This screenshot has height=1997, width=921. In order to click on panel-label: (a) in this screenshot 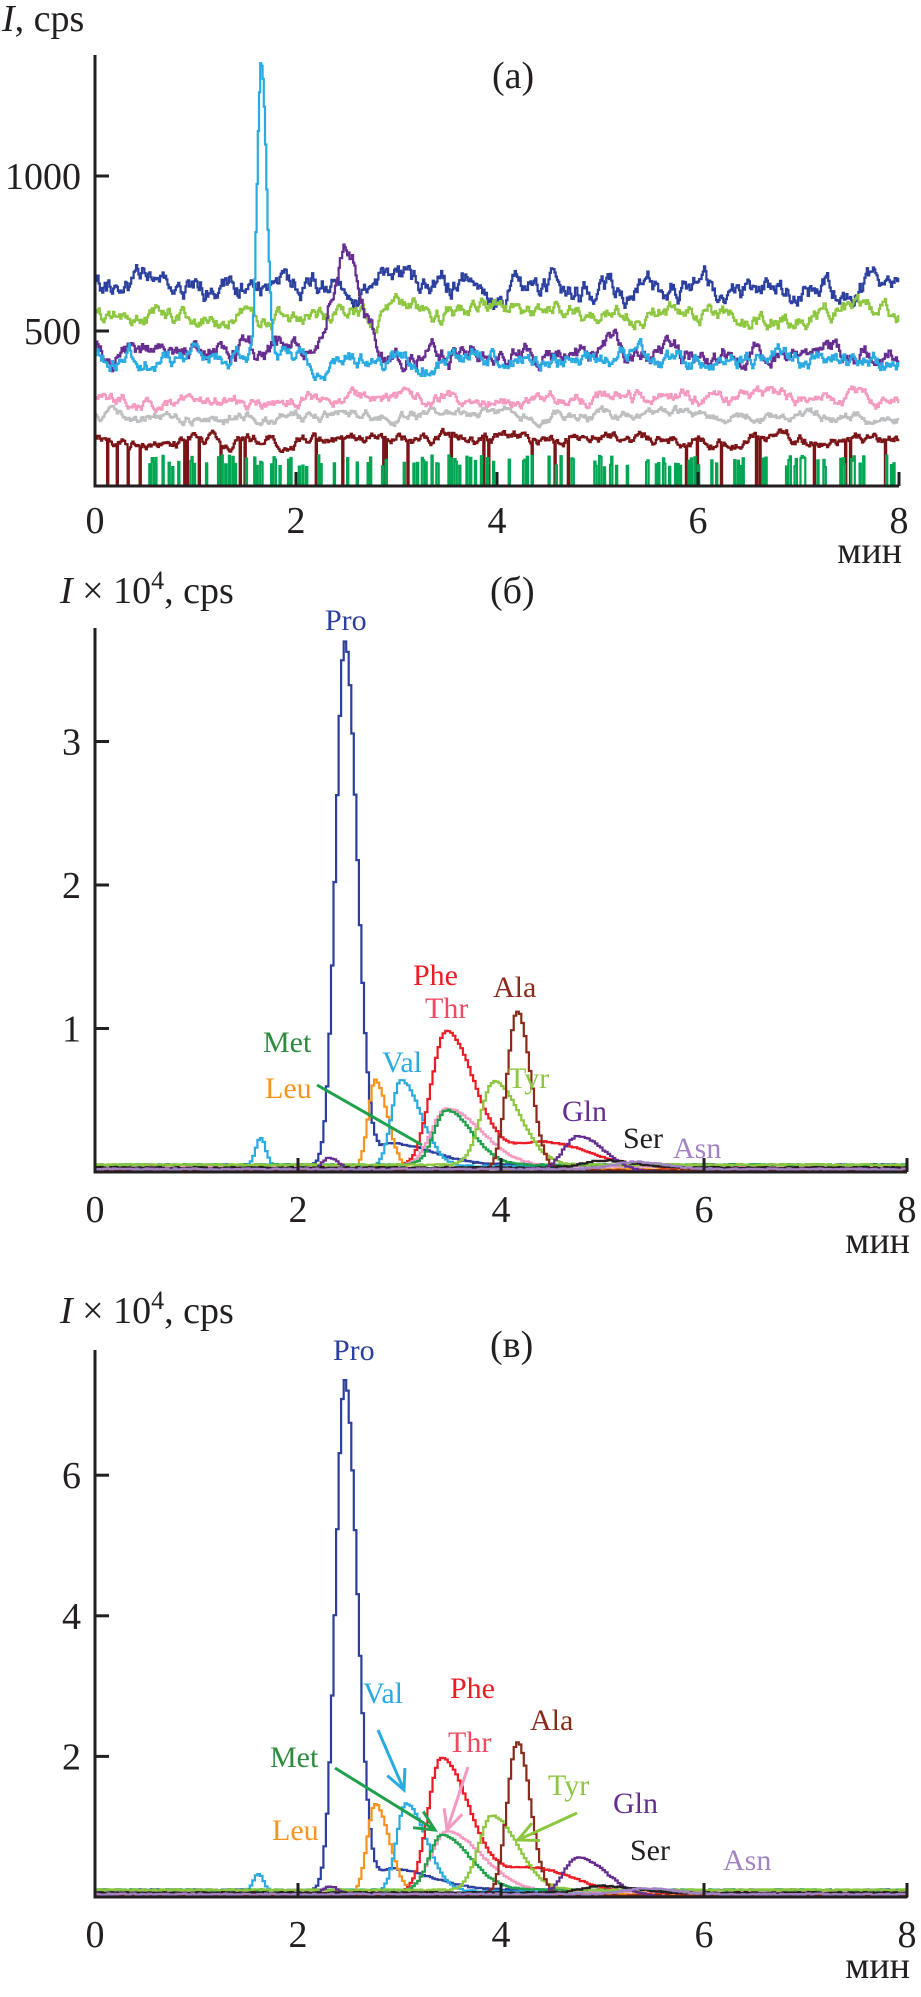, I will do `click(513, 76)`.